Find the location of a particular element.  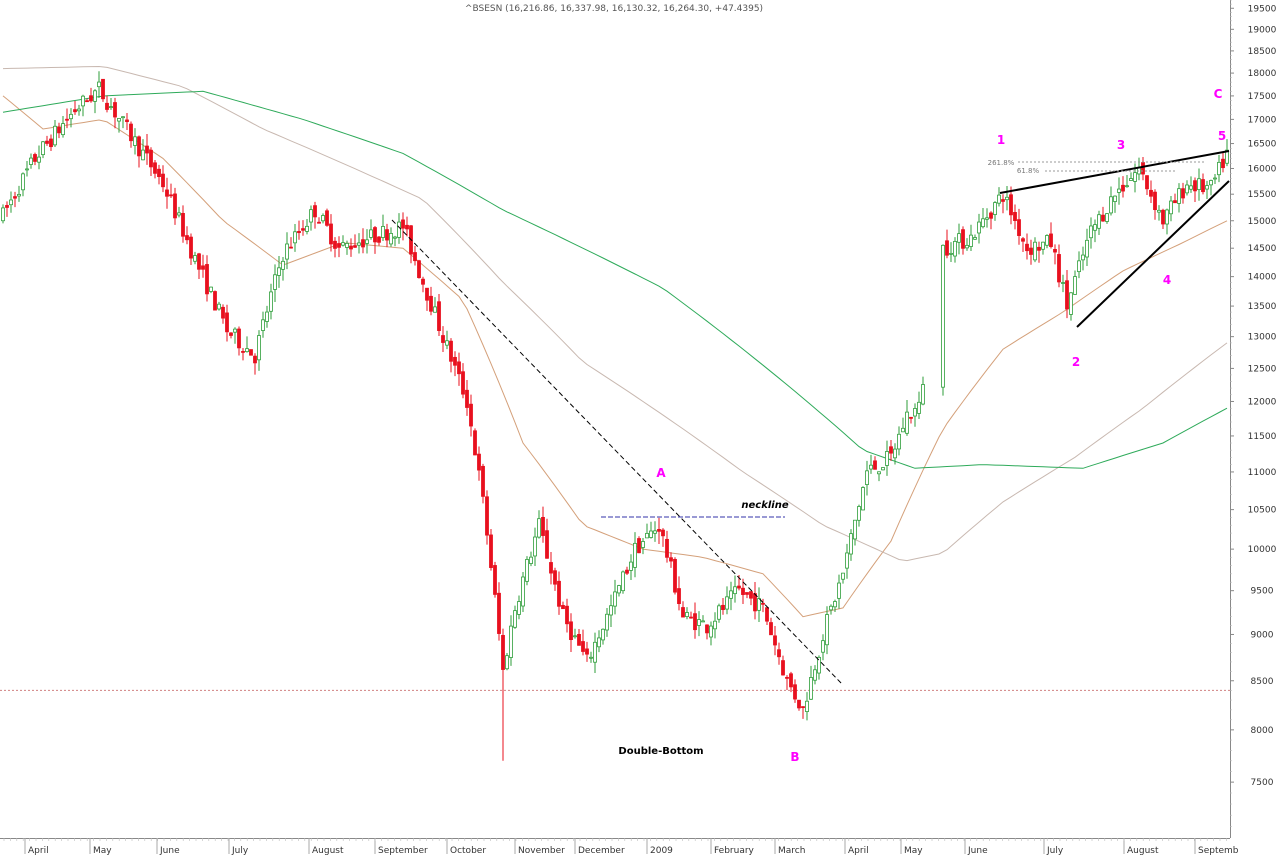

x-tick-label: May is located at coordinates (102, 850).